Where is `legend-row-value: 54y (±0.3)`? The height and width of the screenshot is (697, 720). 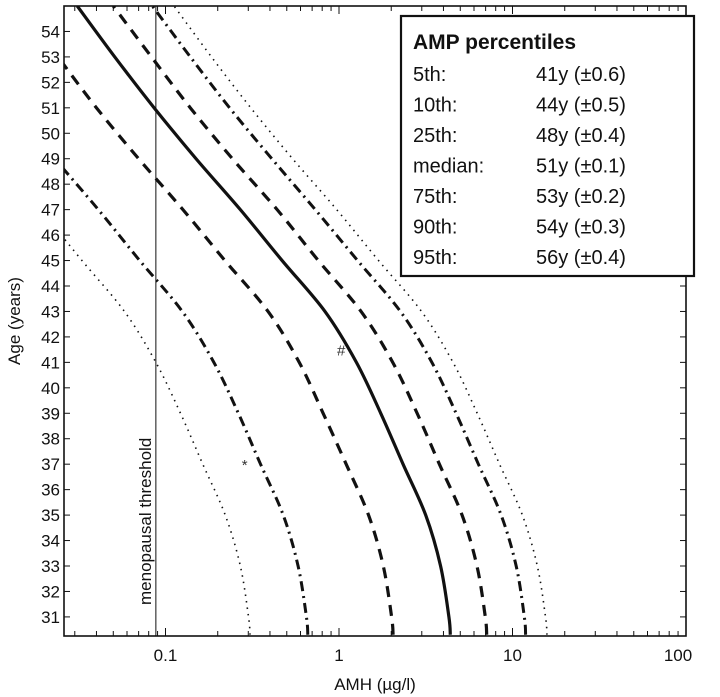 legend-row-value: 54y (±0.3) is located at coordinates (581, 228).